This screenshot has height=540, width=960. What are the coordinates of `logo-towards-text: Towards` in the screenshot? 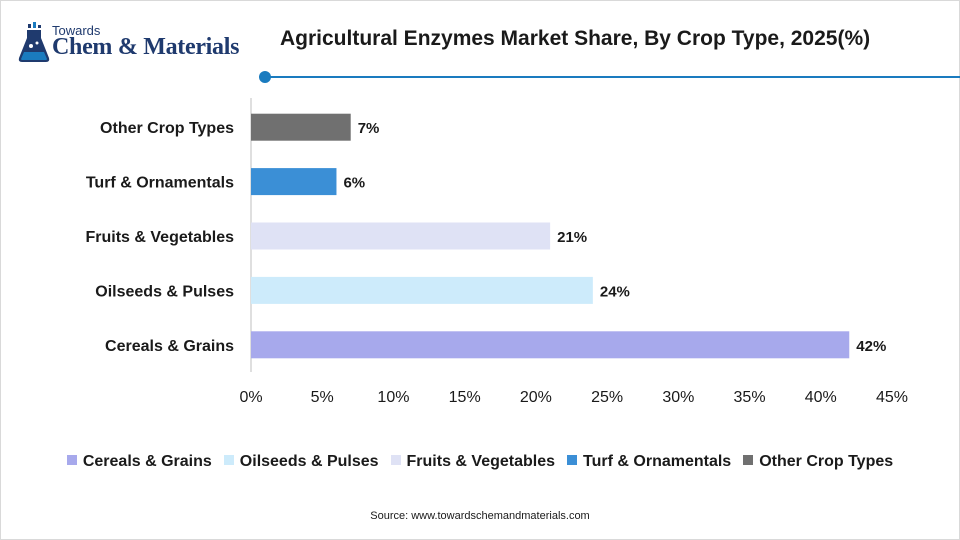 It's located at (76, 30).